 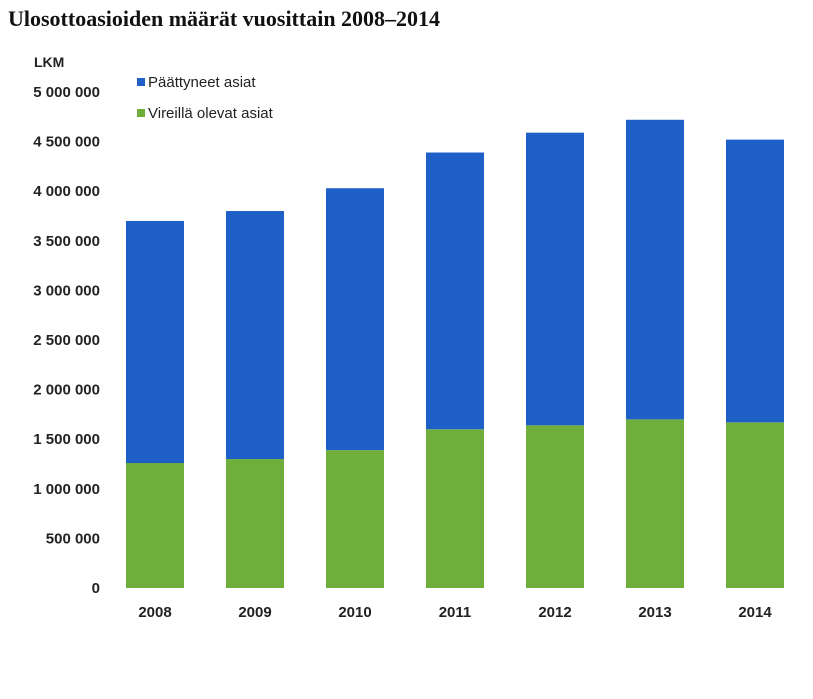 What do you see at coordinates (555, 506) in the screenshot?
I see `bar-segment-vireilla-2012` at bounding box center [555, 506].